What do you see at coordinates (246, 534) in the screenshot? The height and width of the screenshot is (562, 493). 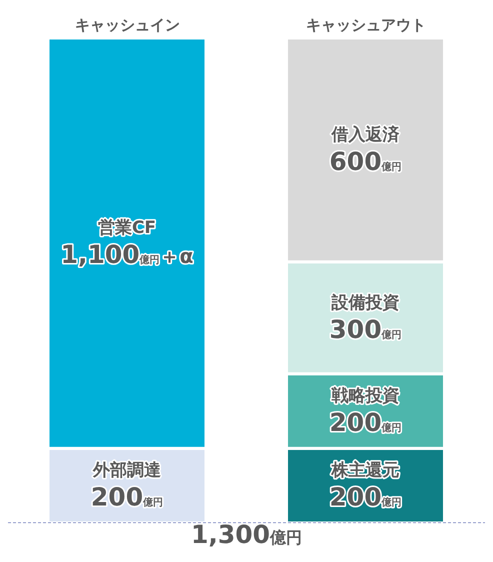 I see `annotation: 1,300億円` at bounding box center [246, 534].